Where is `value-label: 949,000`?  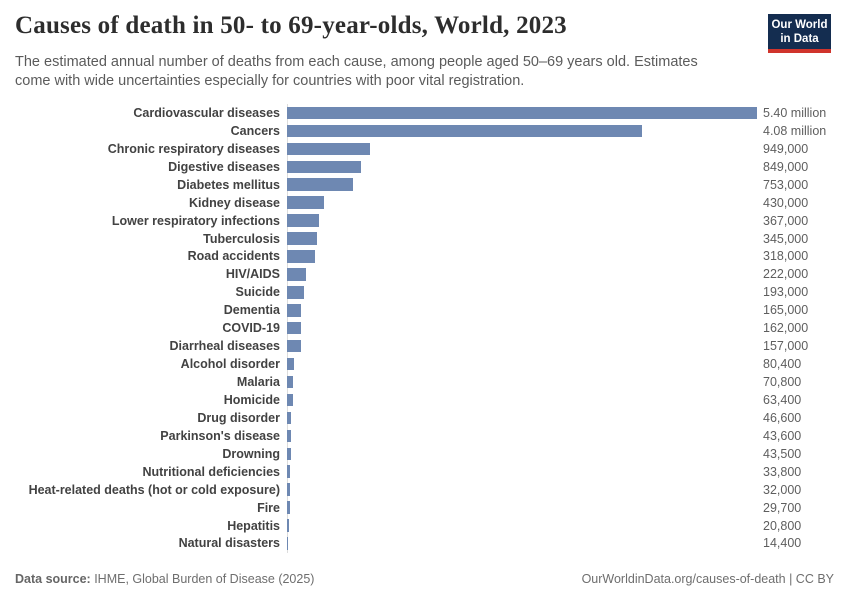 value-label: 949,000 is located at coordinates (786, 148).